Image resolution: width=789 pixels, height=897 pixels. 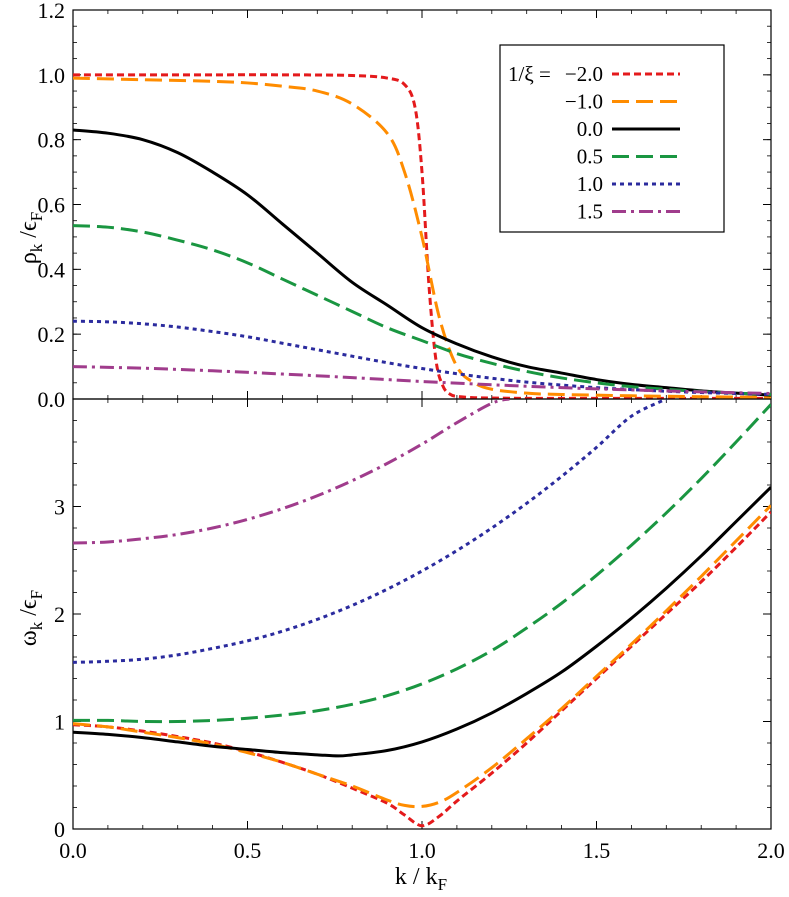 I want to click on xtick-label: 1.0, so click(x=422, y=850).